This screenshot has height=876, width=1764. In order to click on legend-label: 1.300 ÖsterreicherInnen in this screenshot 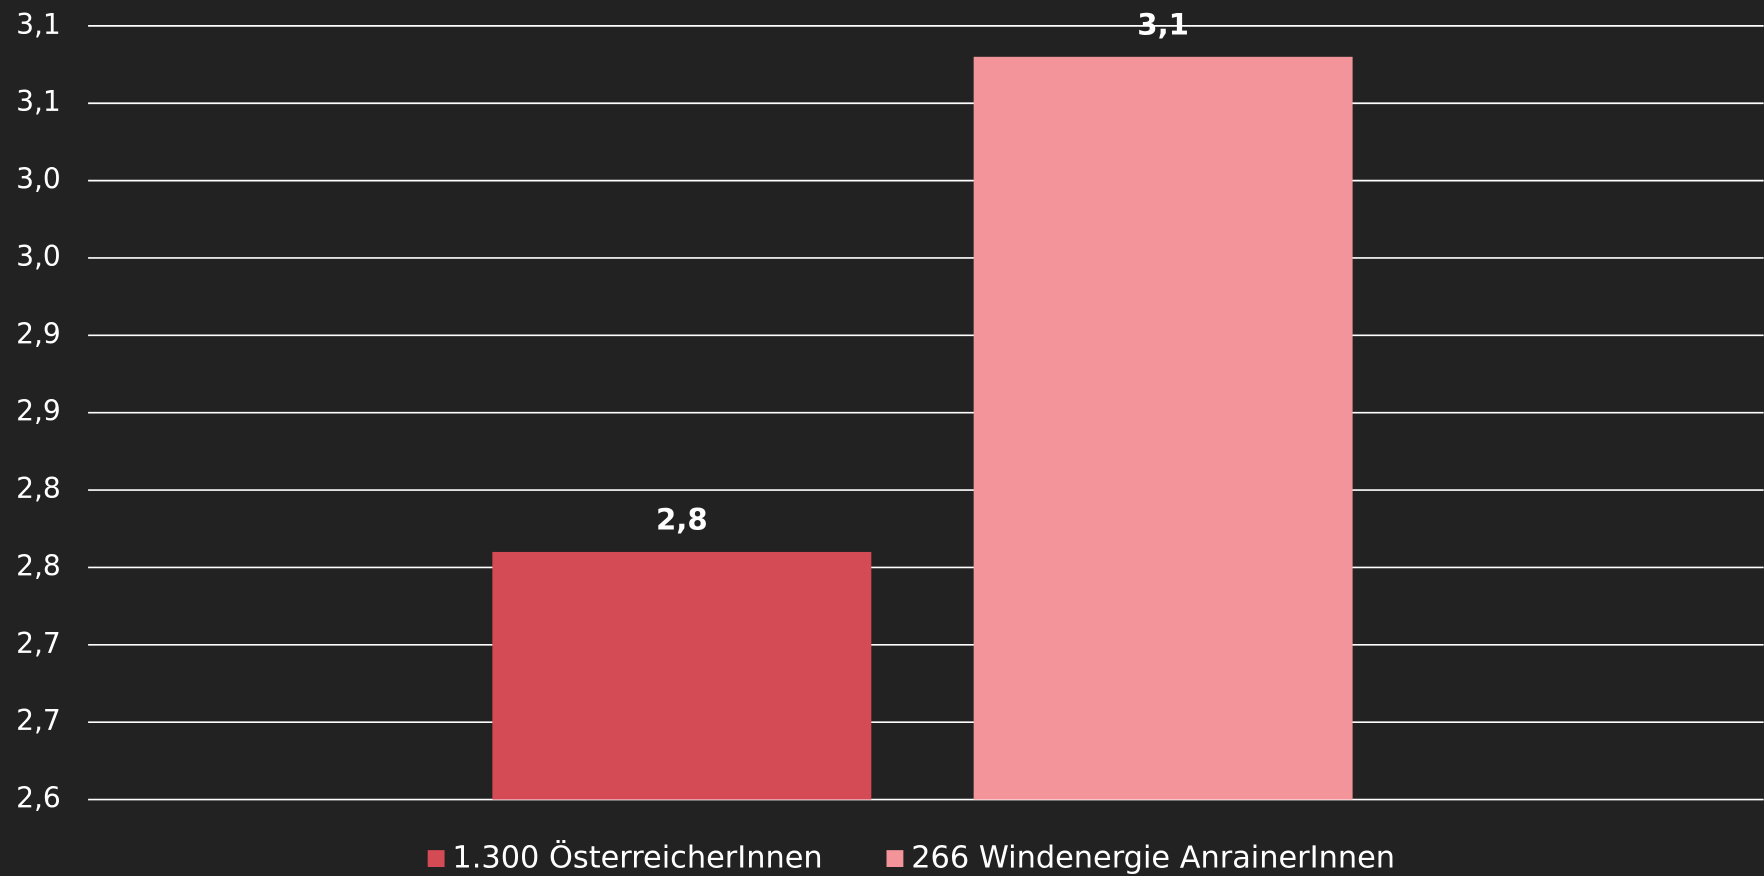, I will do `click(637, 858)`.